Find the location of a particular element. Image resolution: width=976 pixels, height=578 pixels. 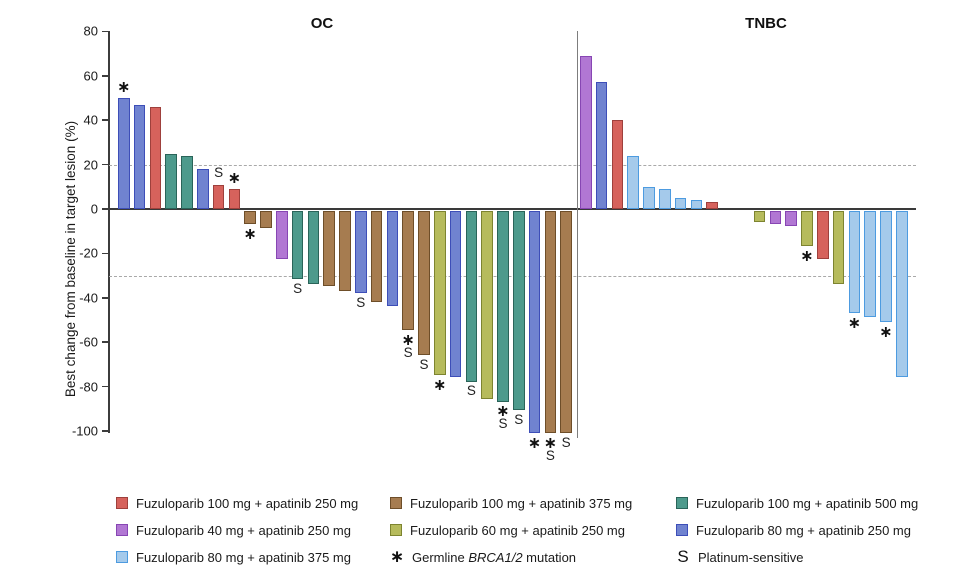

dashed-reference-line is located at coordinates (512, 276).